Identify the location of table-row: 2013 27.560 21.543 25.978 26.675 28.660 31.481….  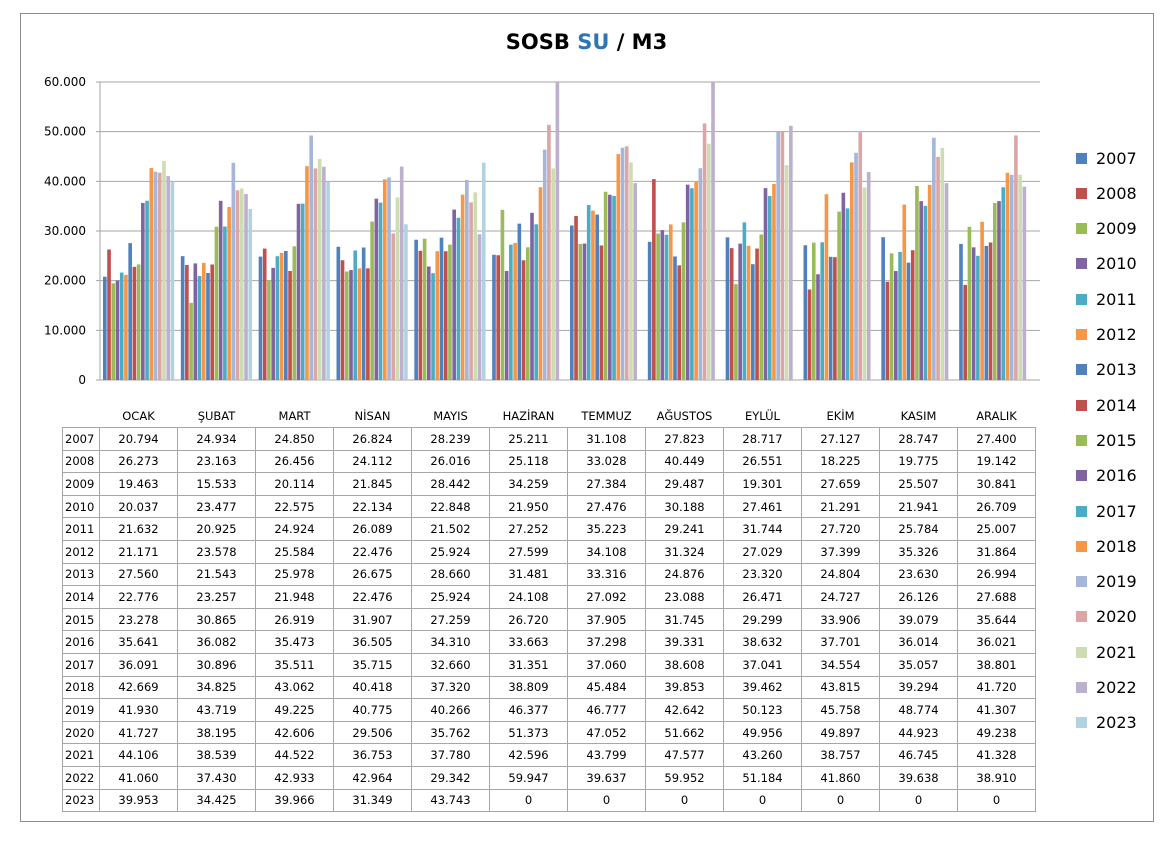
(549, 574).